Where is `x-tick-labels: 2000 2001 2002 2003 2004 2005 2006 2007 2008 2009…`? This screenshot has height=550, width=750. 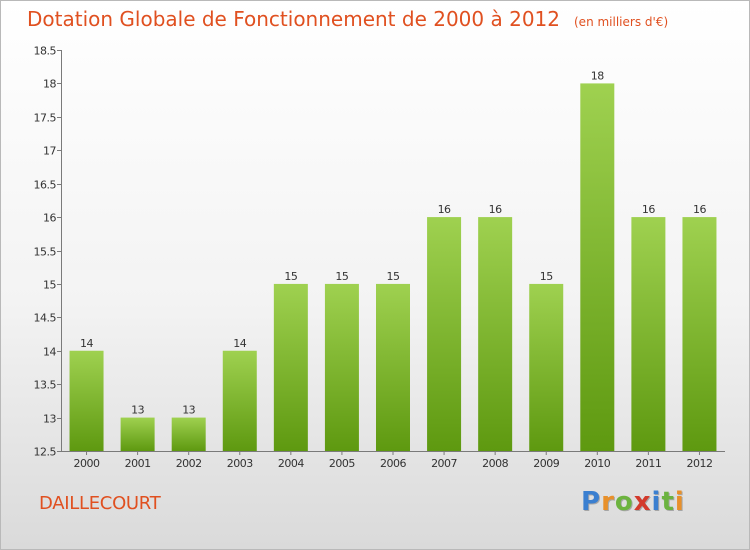 x-tick-labels: 2000 2001 2002 2003 2004 2005 2006 2007 2008 2009… is located at coordinates (393, 460).